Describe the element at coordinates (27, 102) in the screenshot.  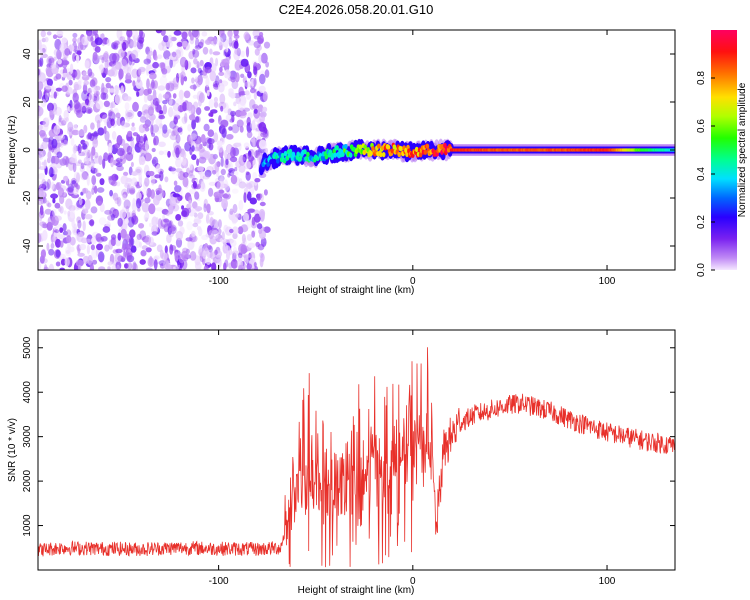
I see `y-tick-label: 20` at that location.